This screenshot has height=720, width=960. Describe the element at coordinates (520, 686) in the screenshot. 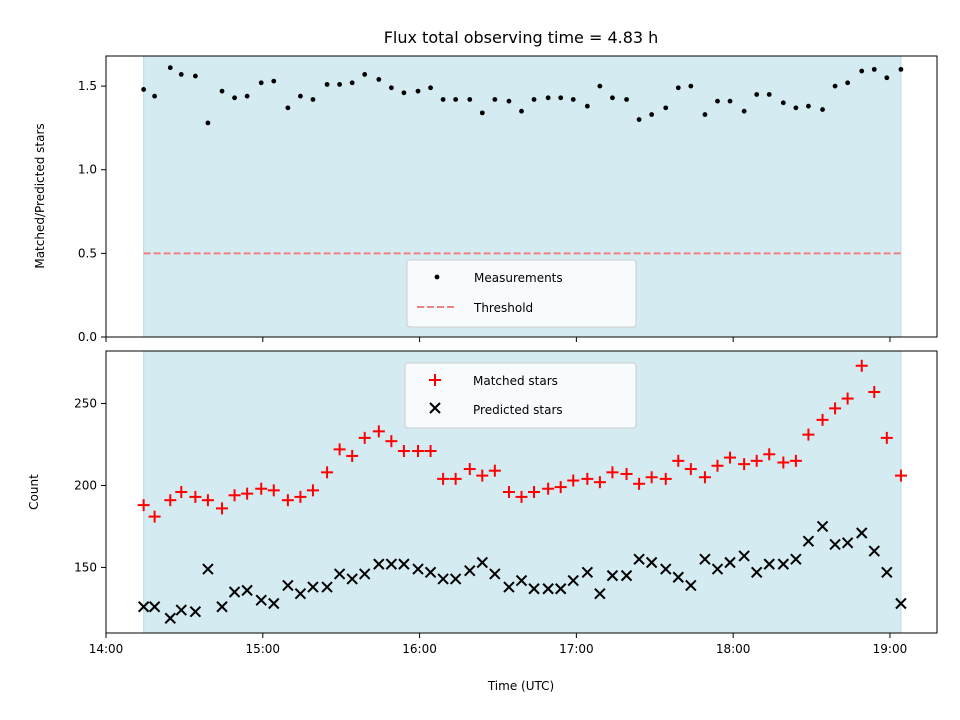

I see `x-axis-label: Time (UTC)` at that location.